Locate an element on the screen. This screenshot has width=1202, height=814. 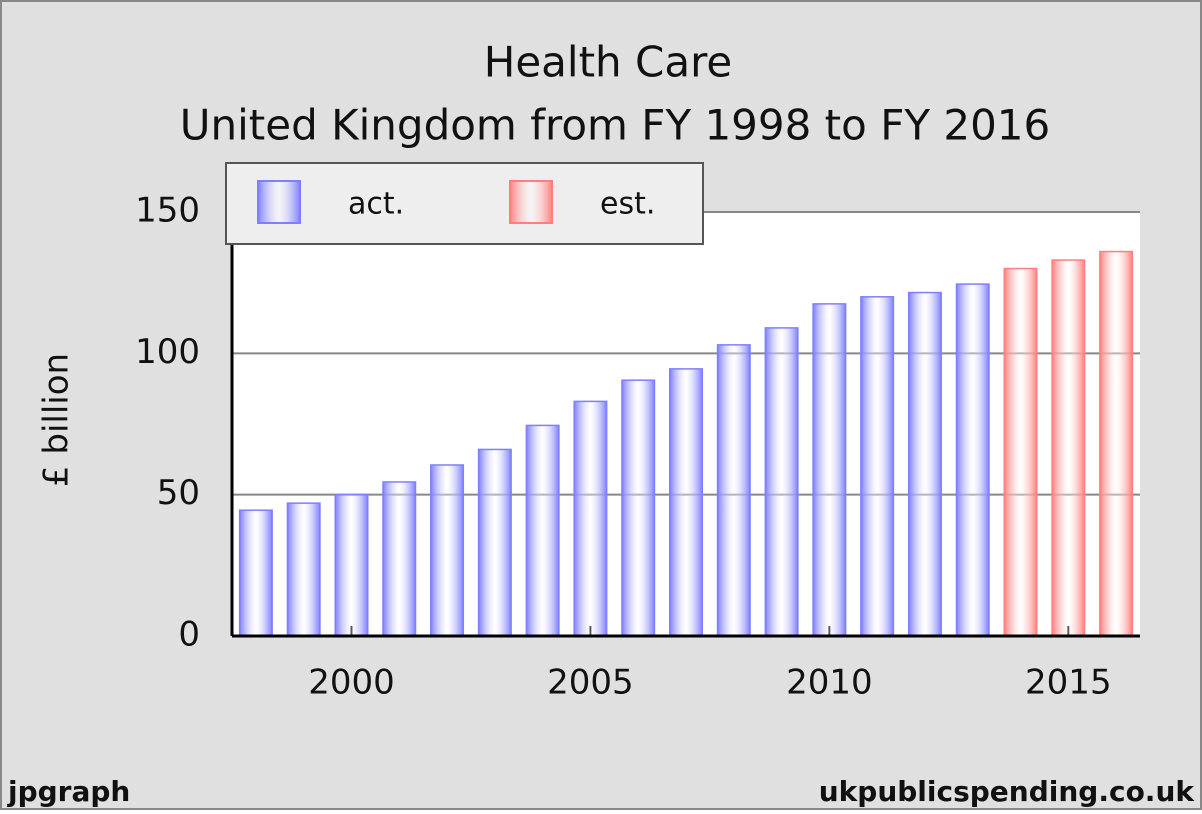
x-tick-label: 2000 is located at coordinates (351, 683).